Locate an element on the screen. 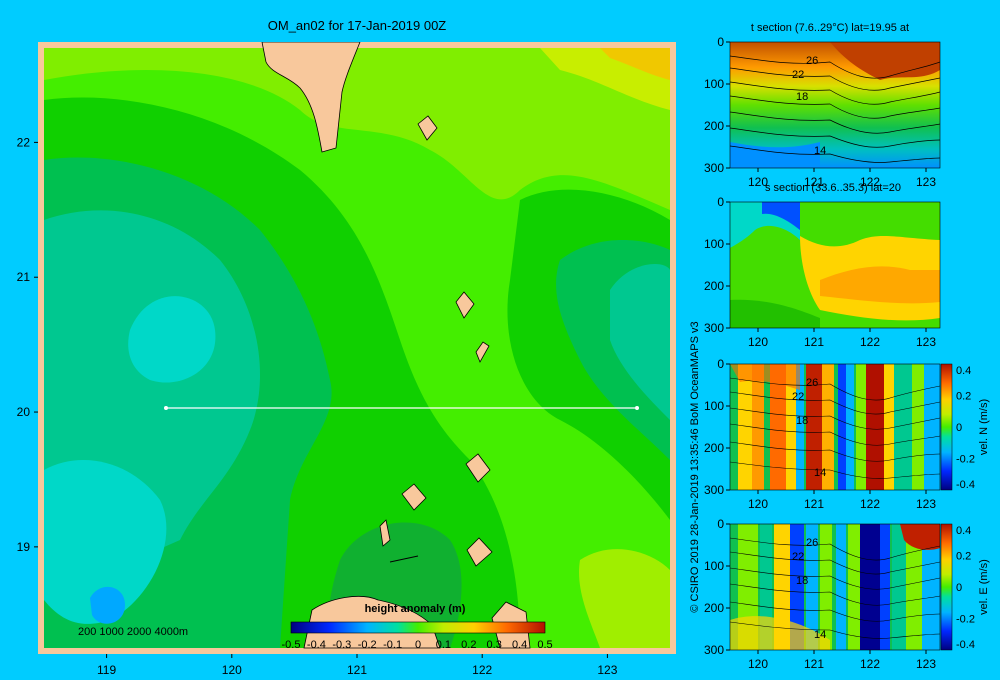 The width and height of the screenshot is (1000, 680). colorbar-tick-label: 0.4 is located at coordinates (519, 645).